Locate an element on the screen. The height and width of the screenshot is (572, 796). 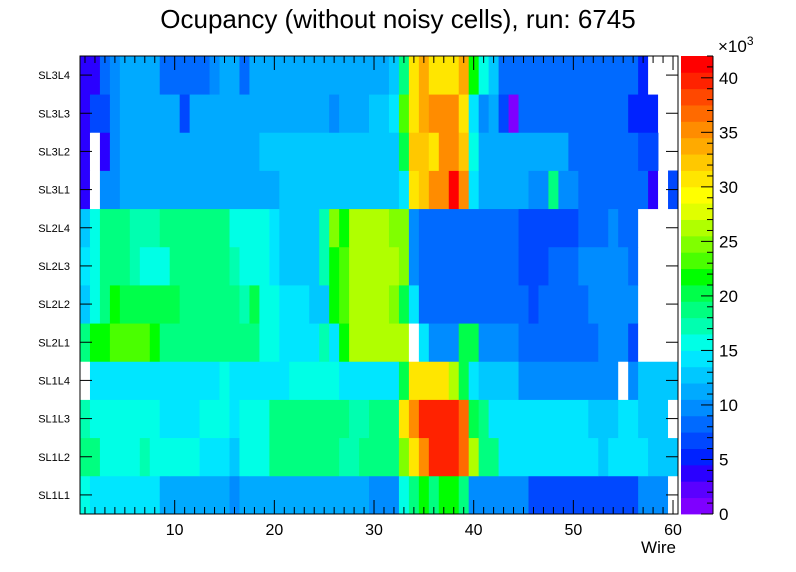
y-tick-label: SL1L1 is located at coordinates (54, 496).